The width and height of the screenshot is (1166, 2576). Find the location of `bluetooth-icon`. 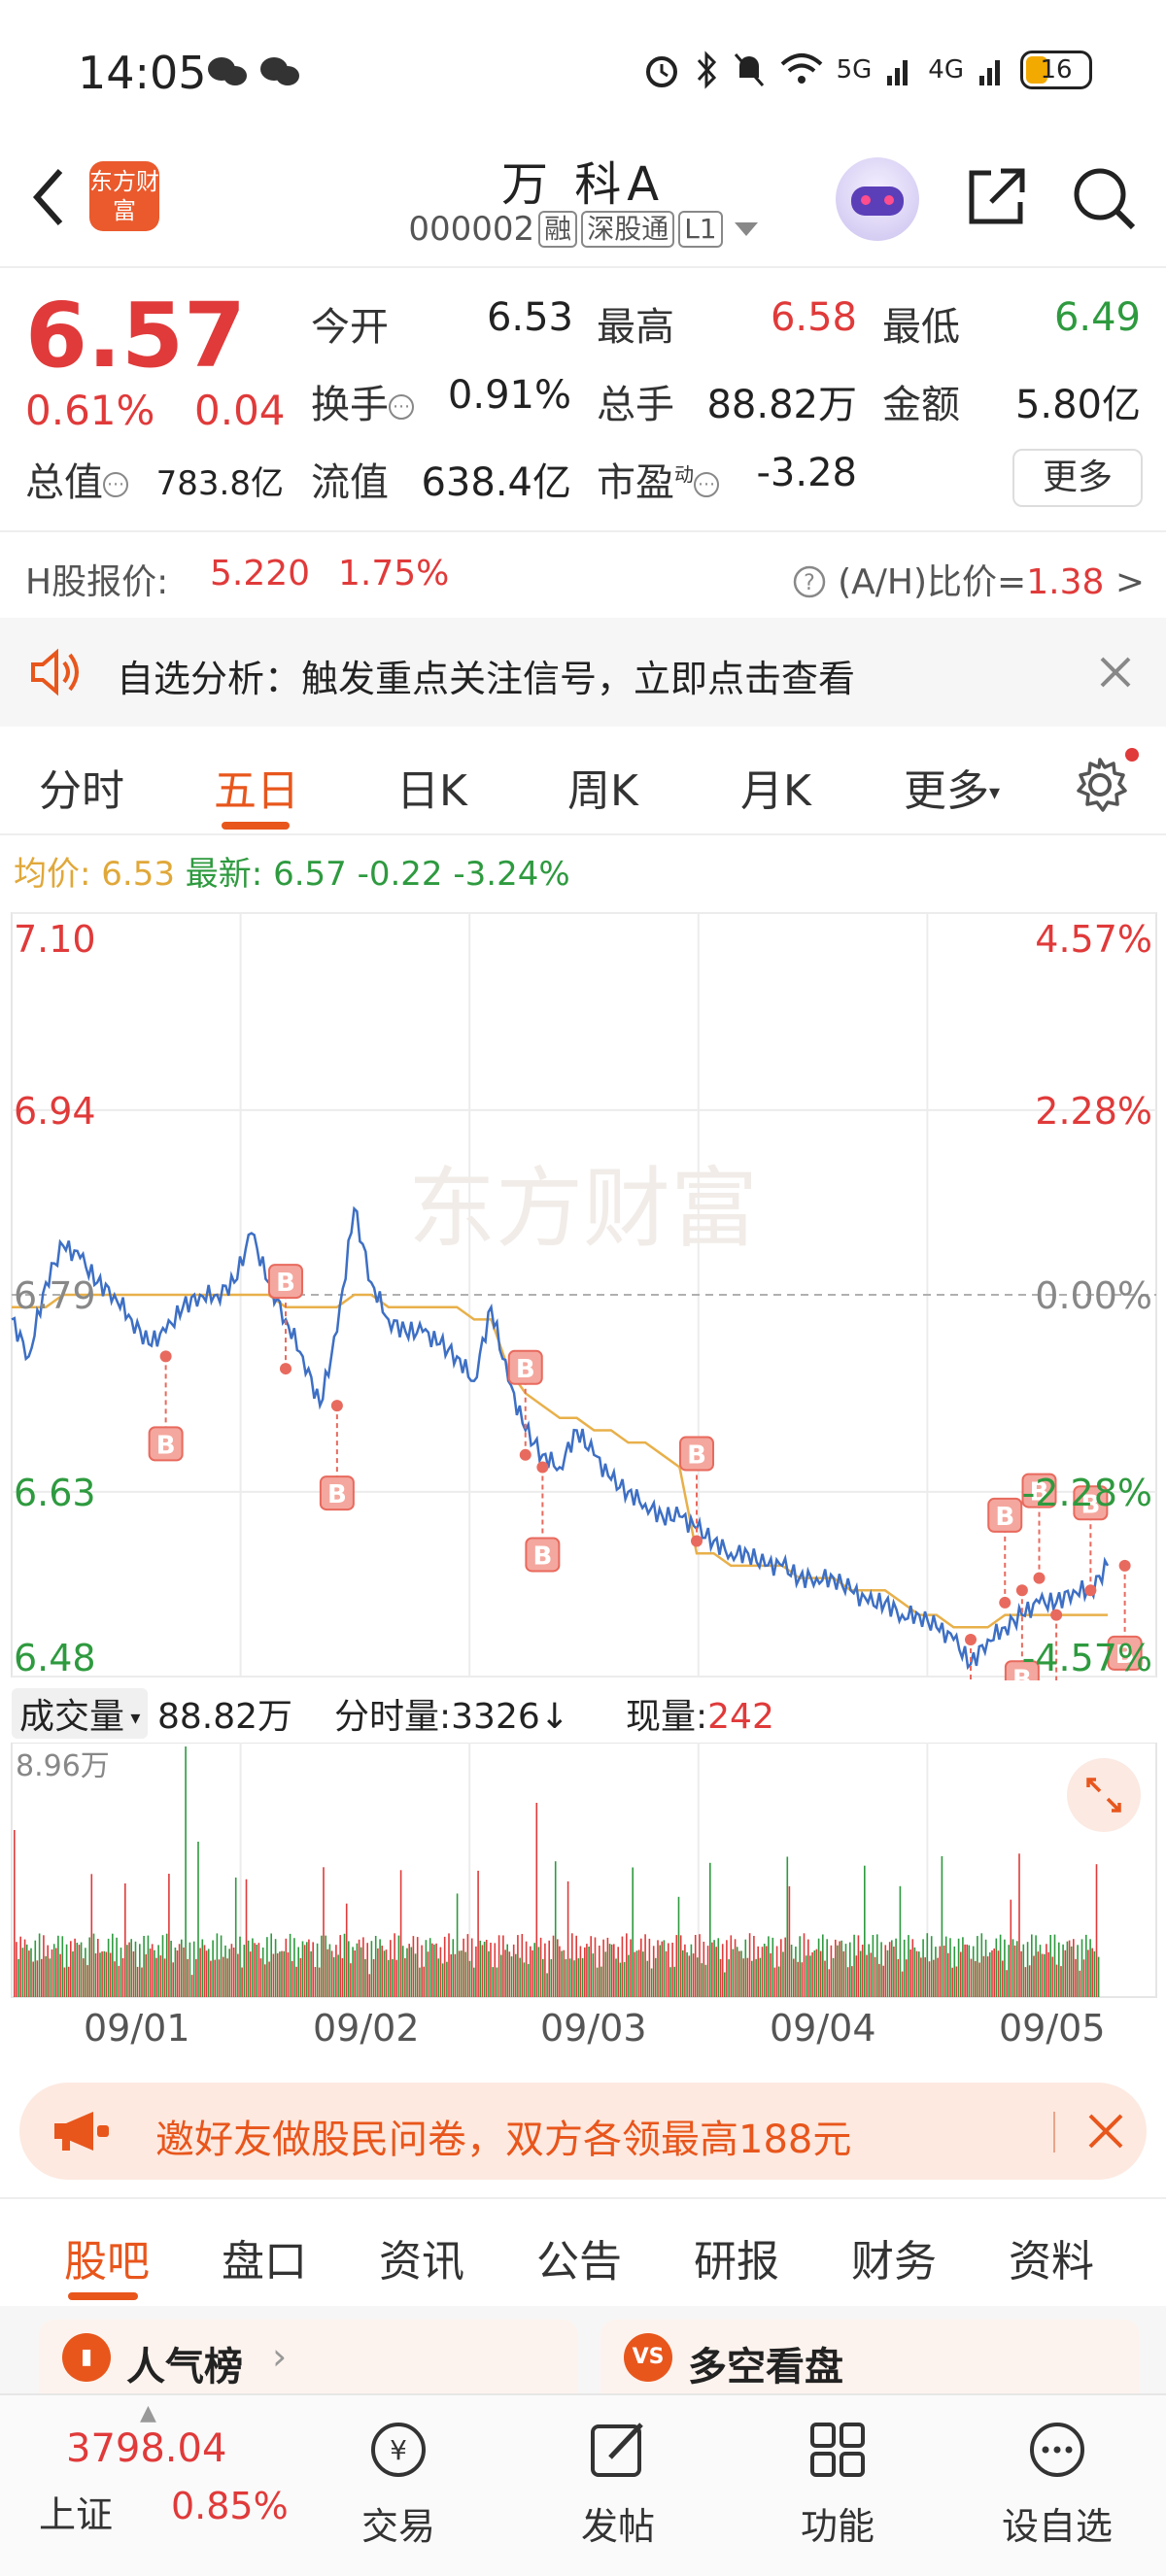

bluetooth-icon is located at coordinates (706, 70).